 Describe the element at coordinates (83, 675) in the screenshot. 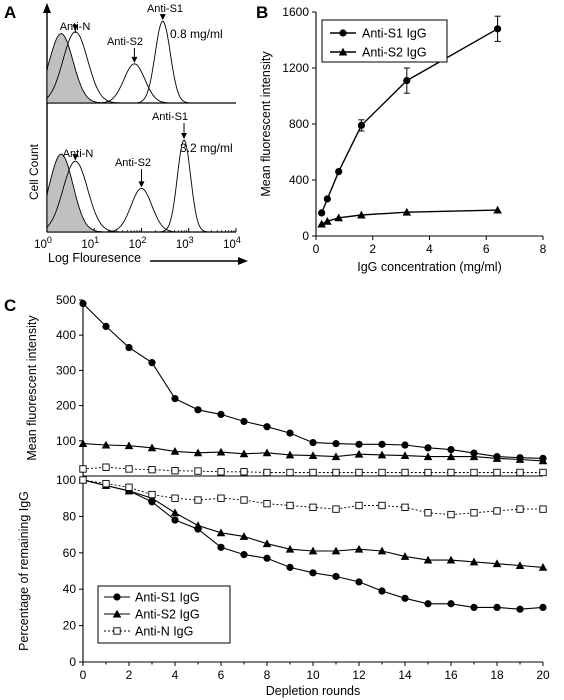

I see `c3-x-tick-label: 0` at that location.